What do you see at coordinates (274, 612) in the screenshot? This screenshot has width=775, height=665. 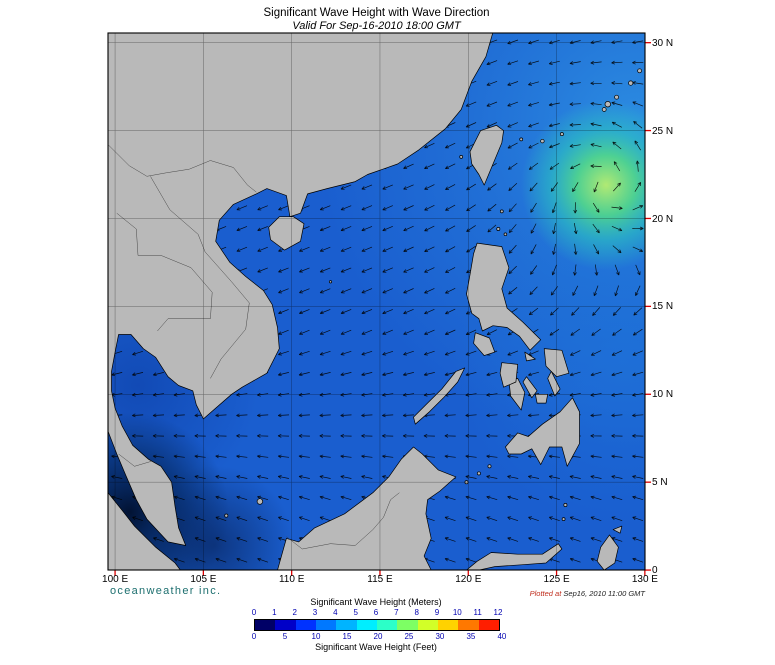 I see `meters-tick-label: 1` at bounding box center [274, 612].